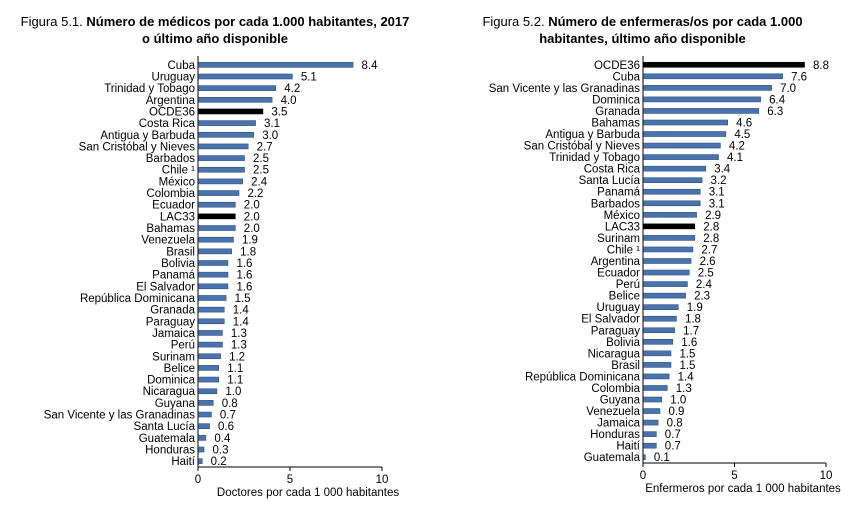 This screenshot has width=855, height=508. What do you see at coordinates (612, 170) in the screenshot?
I see `category-label: Costa Rica` at bounding box center [612, 170].